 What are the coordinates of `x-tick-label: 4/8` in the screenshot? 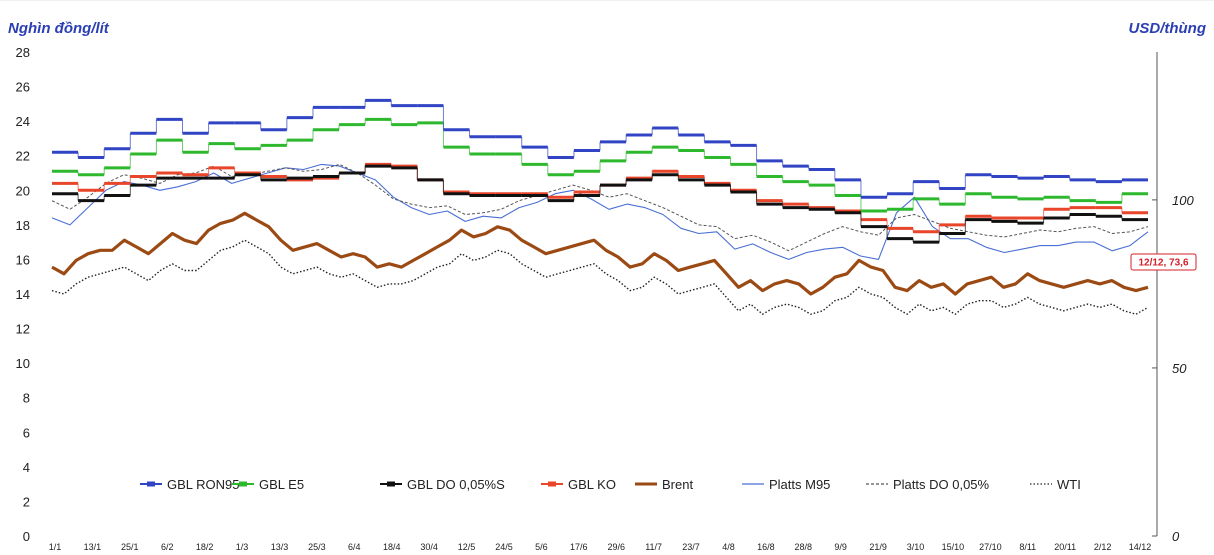 It's located at (728, 547).